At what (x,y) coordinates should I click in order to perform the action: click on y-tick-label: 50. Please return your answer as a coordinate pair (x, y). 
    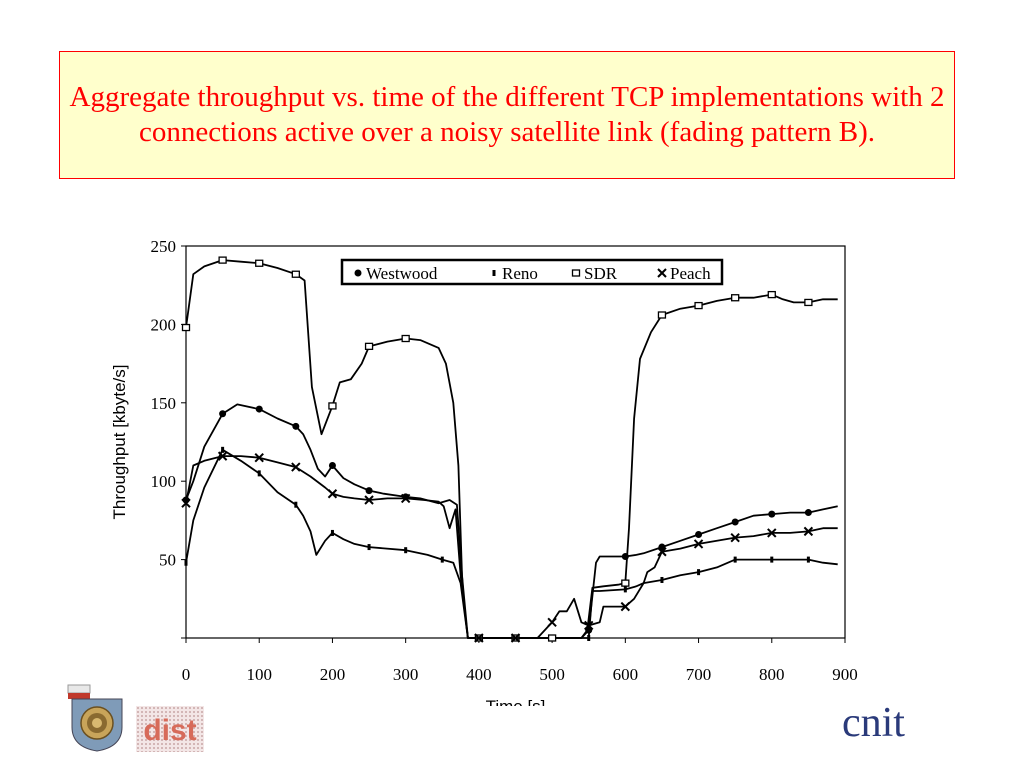
    Looking at the image, I should click on (167, 560).